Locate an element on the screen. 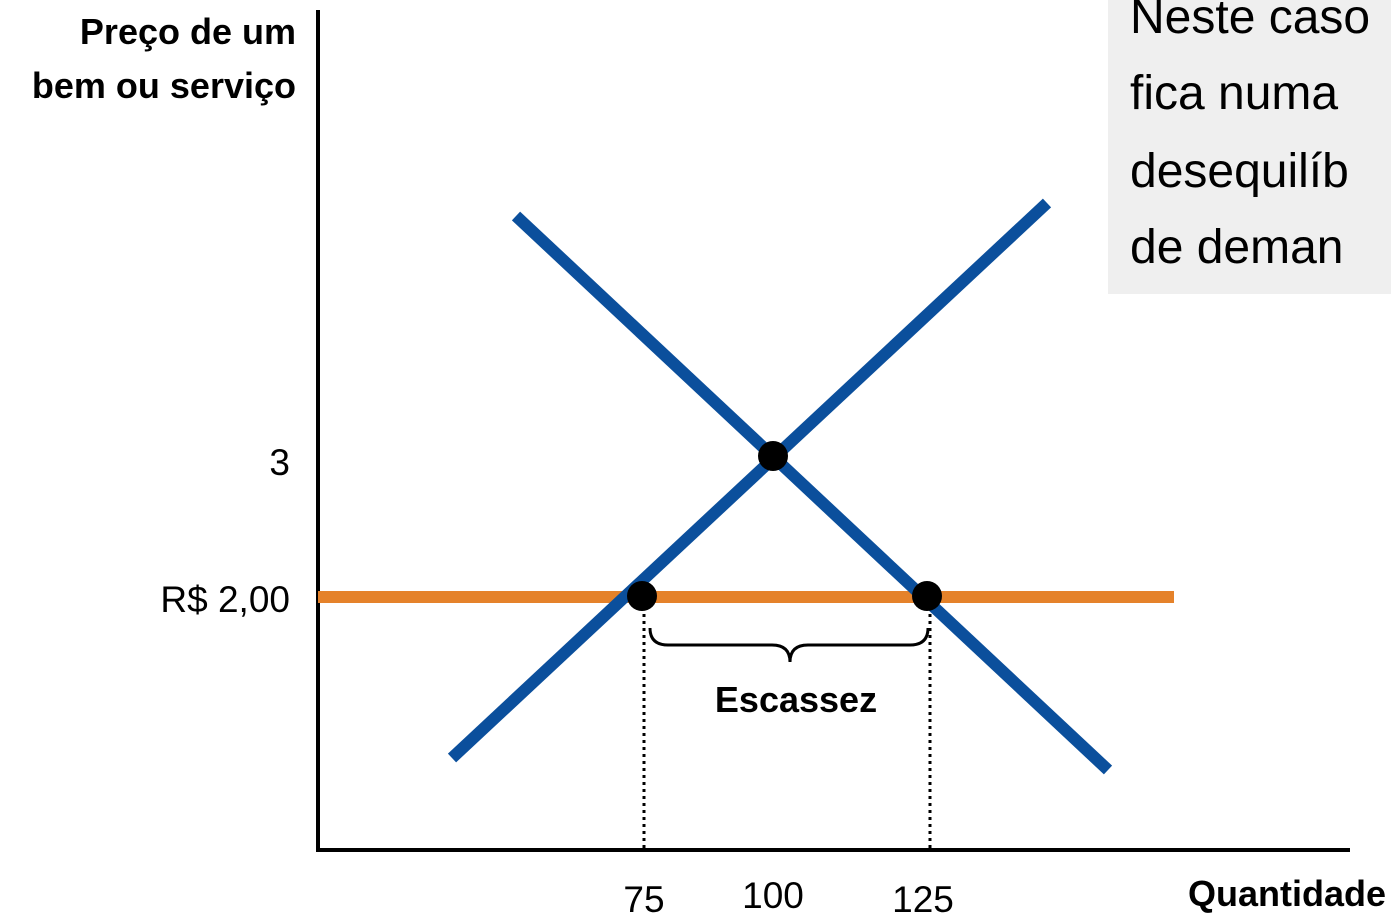 This screenshot has height=917, width=1391. x-axis-title: Quantidade is located at coordinates (1287, 893).